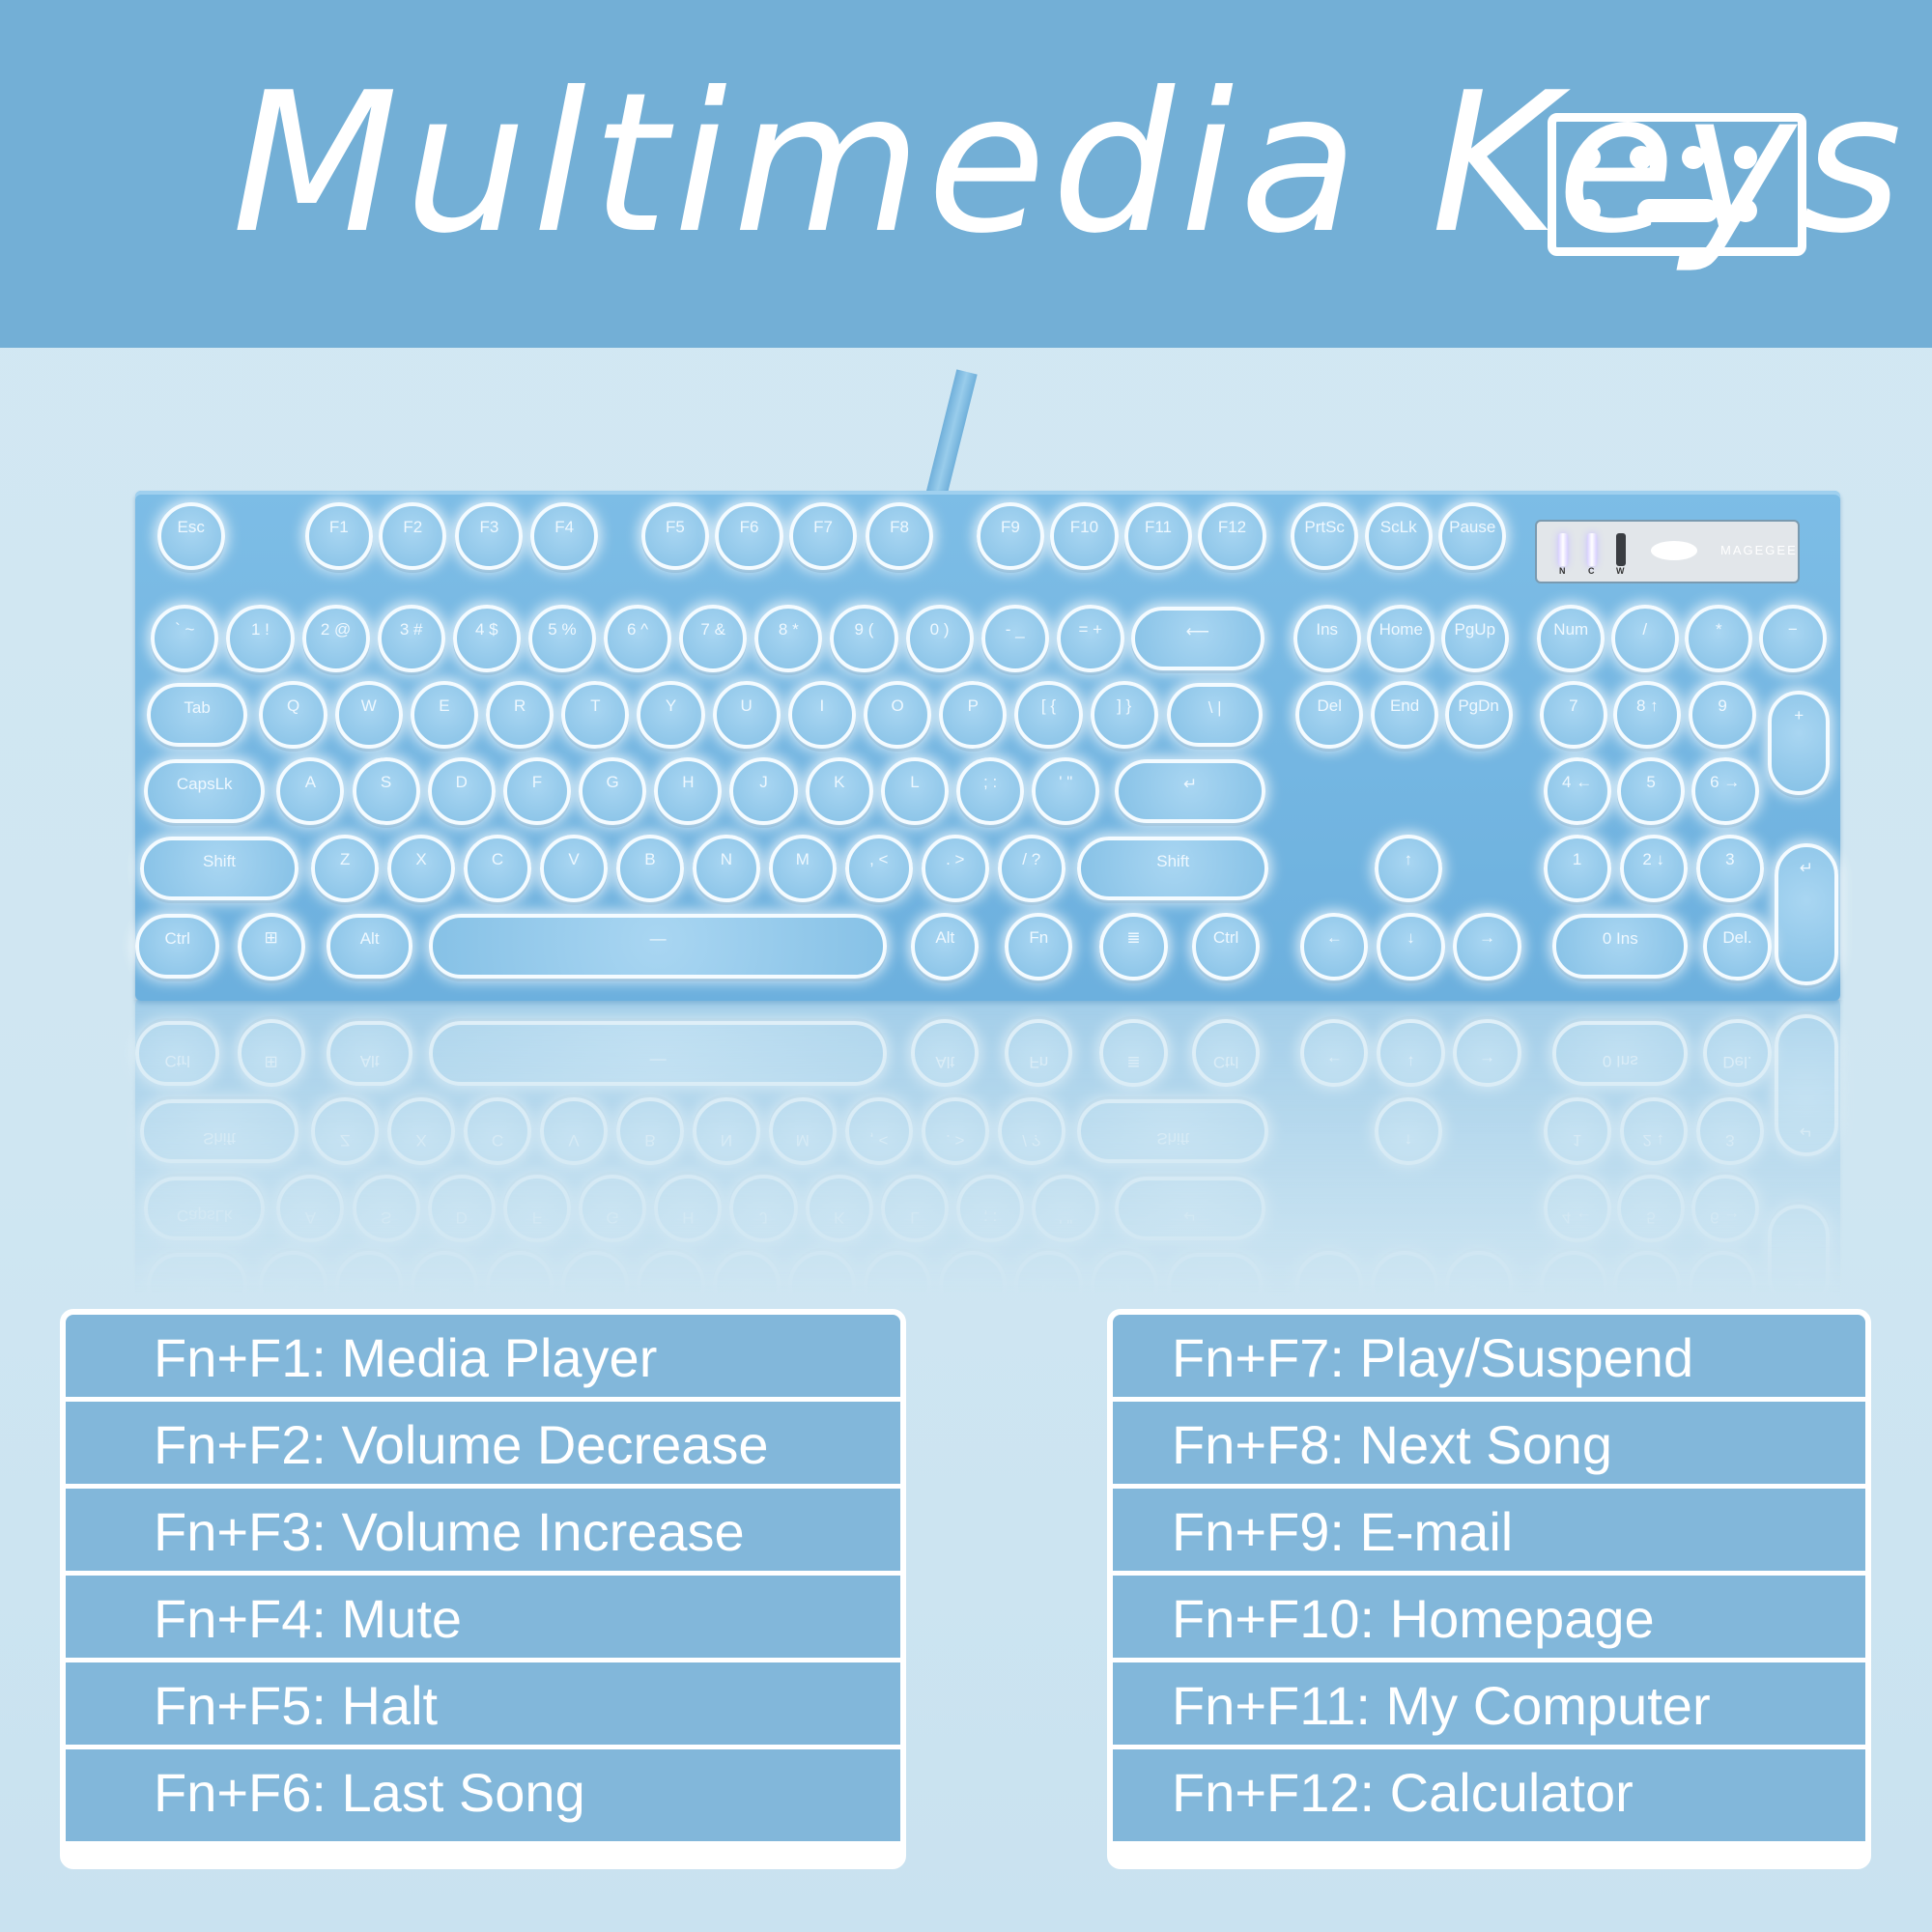 The width and height of the screenshot is (1932, 1932). What do you see at coordinates (1478, 714) in the screenshot?
I see `key: PgDn` at bounding box center [1478, 714].